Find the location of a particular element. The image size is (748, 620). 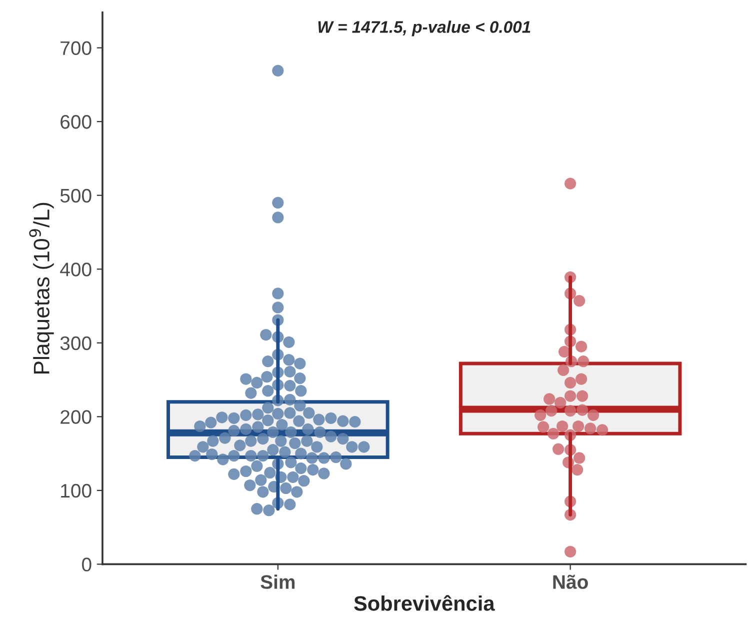

y-tick-label: 300 is located at coordinates (76, 343).